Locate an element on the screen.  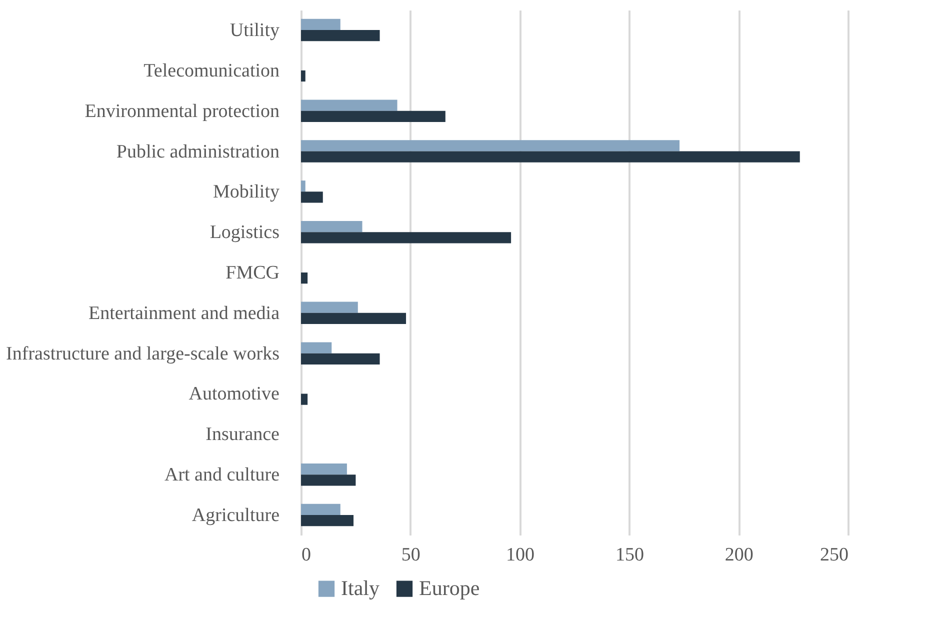
x-tick-label: 0 is located at coordinates (306, 555).